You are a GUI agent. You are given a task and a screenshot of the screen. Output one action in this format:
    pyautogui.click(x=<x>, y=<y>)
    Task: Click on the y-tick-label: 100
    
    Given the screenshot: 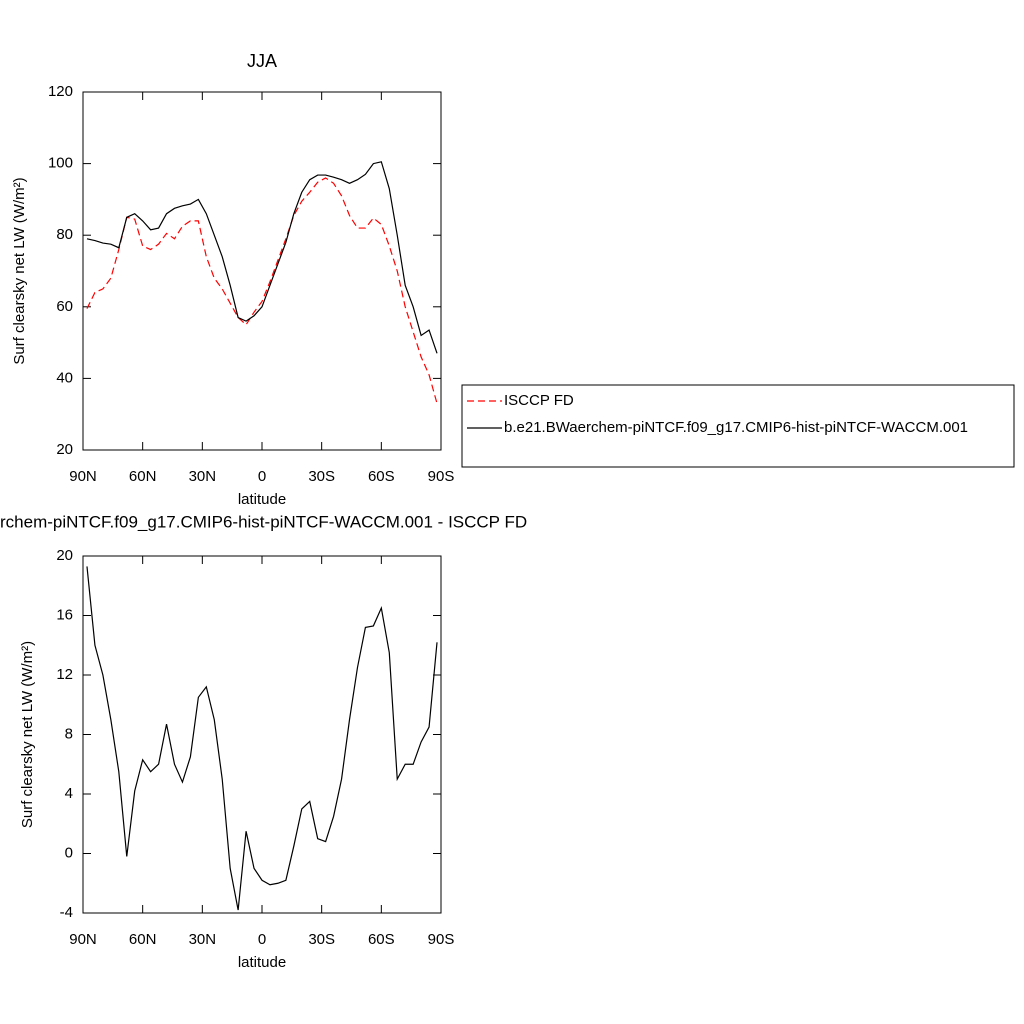 What is the action you would take?
    pyautogui.click(x=60, y=163)
    